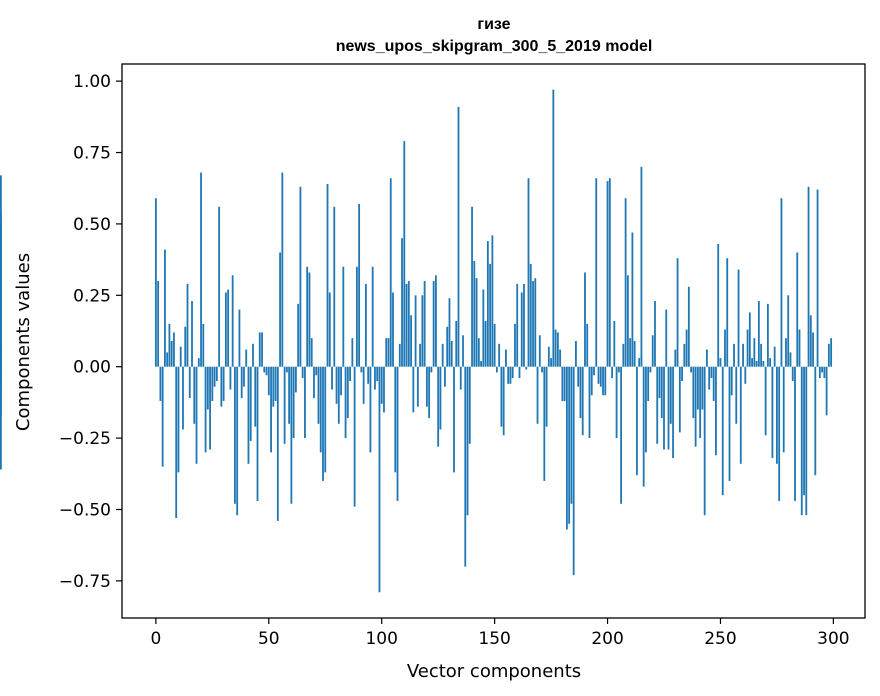 The image size is (880, 696). Describe the element at coordinates (720, 639) in the screenshot. I see `x-tick-label: 250` at that location.